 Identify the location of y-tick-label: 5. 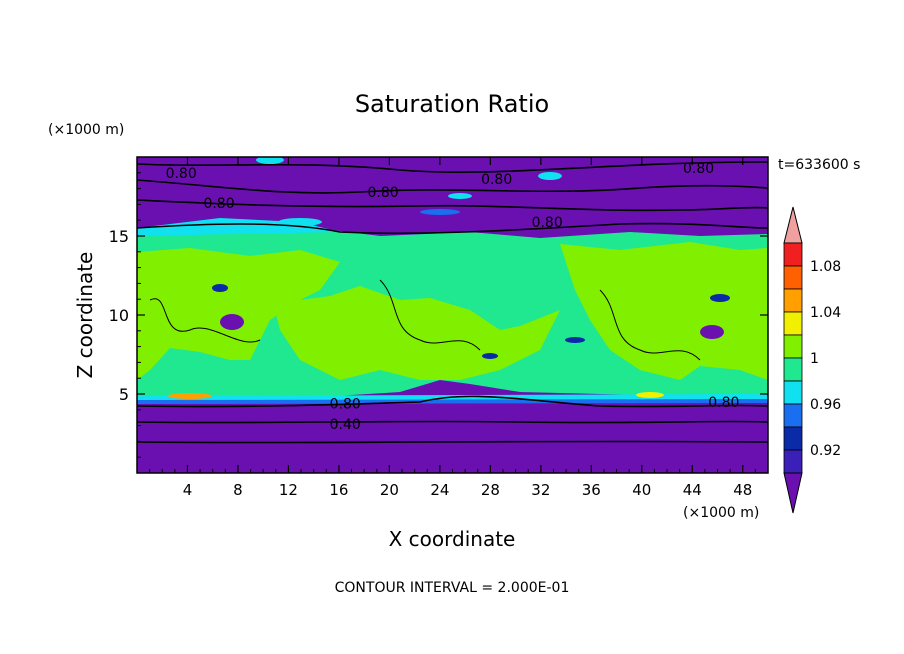
(124, 394).